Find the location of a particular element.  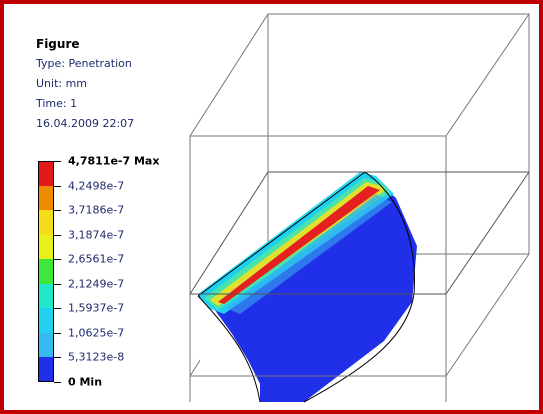

figure-type: Type: Penetration is located at coordinates (84, 63).